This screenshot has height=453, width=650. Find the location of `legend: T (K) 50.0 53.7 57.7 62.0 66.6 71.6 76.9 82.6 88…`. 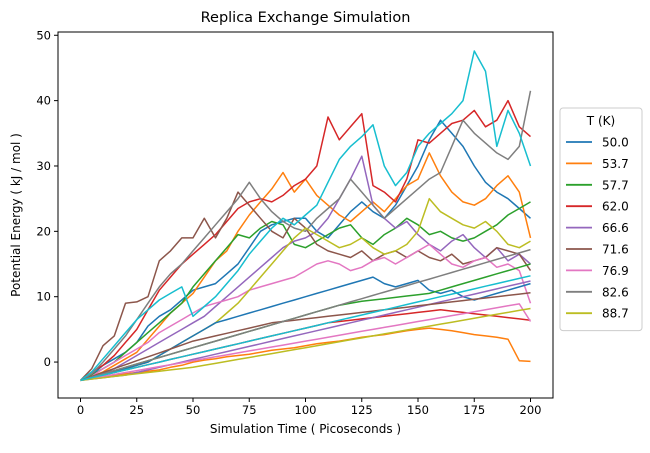

legend: T (K) 50.0 53.7 57.7 62.0 66.6 71.6 76.9 82.6 88… is located at coordinates (601, 219).